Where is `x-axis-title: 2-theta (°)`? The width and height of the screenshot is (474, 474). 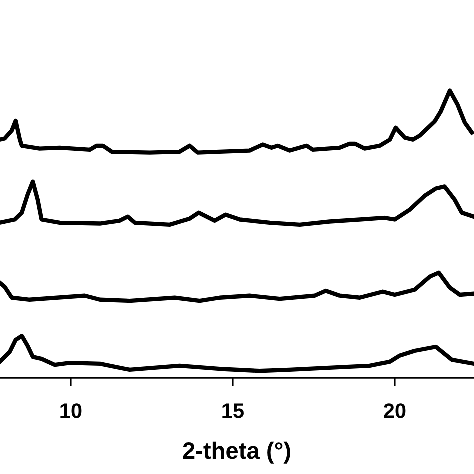 x-axis-title: 2-theta (°) is located at coordinates (236, 453).